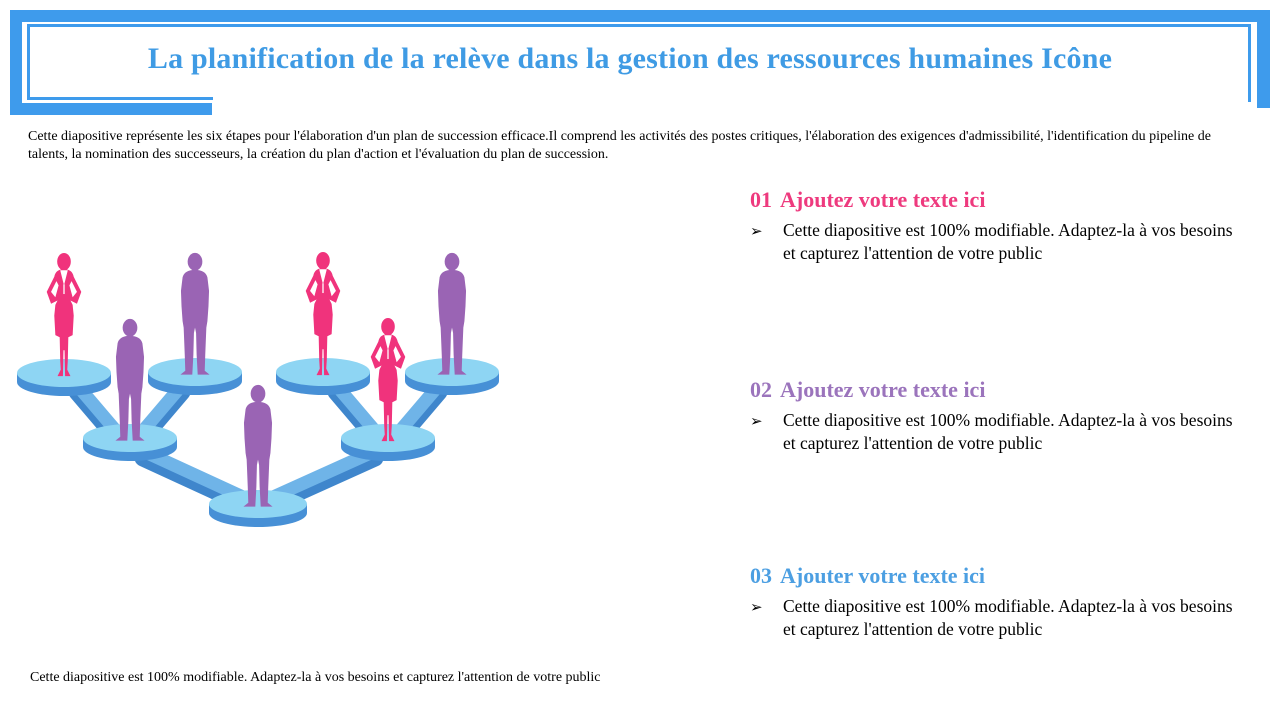 The image size is (1280, 720). I want to click on text-block-02-heading-label: Ajoutez votre texte ici, so click(883, 389).